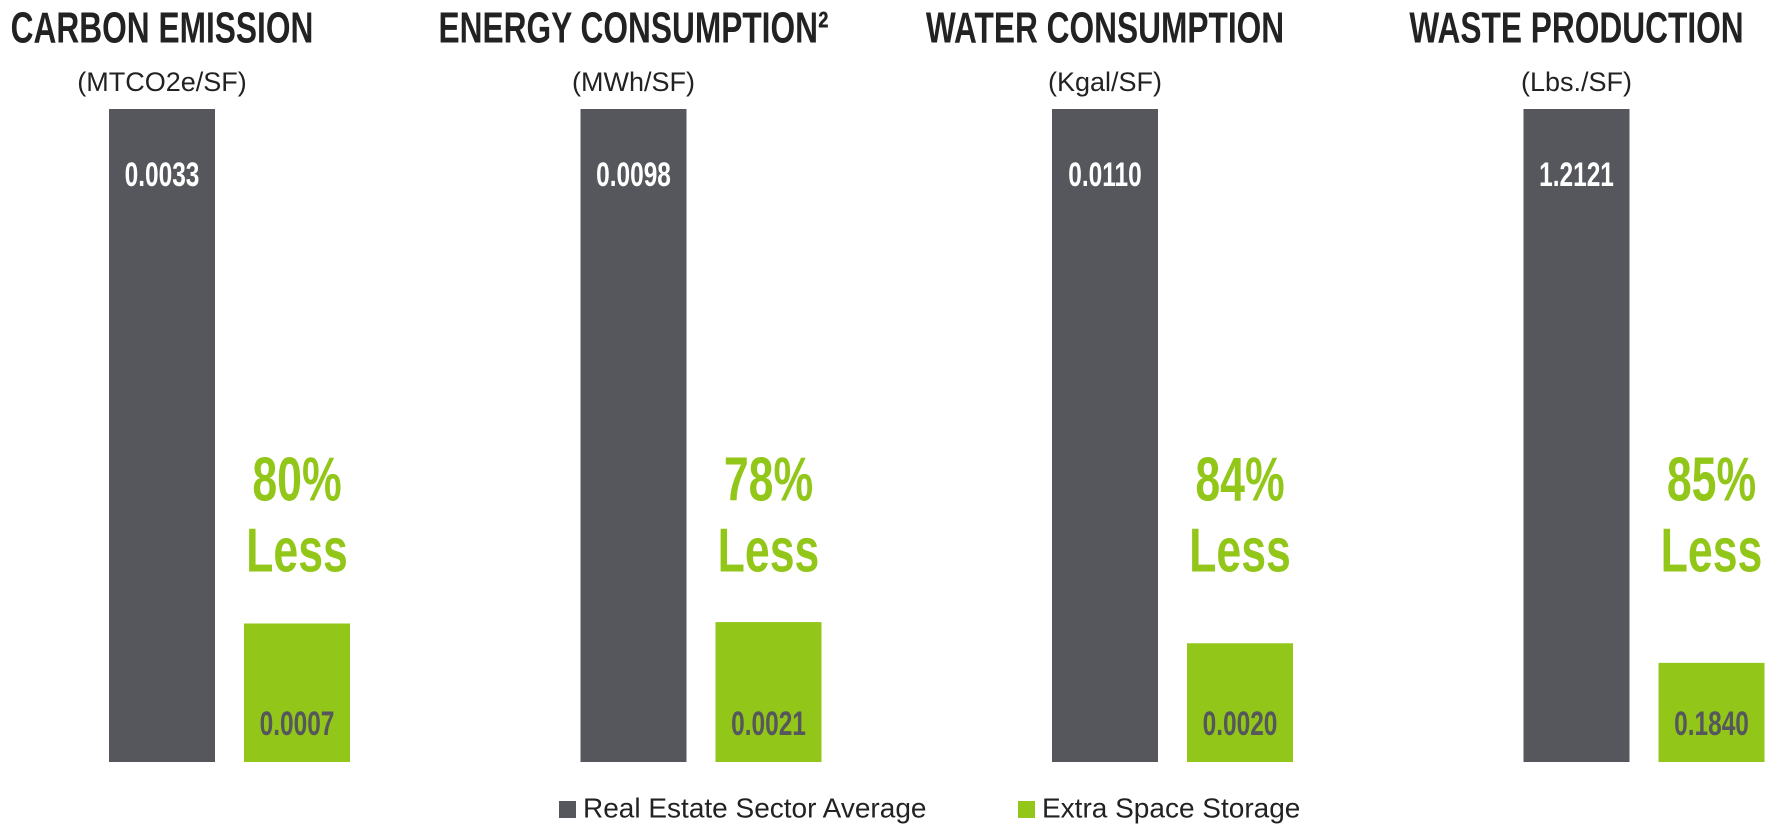  I want to click on value-label: 0.0033, so click(162, 175).